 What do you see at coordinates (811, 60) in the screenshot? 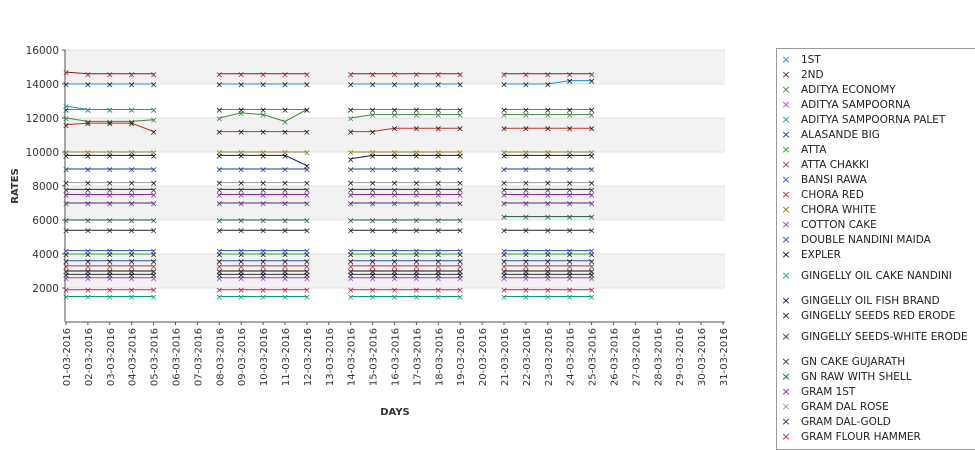
I see `legend-label: 1ST` at bounding box center [811, 60].